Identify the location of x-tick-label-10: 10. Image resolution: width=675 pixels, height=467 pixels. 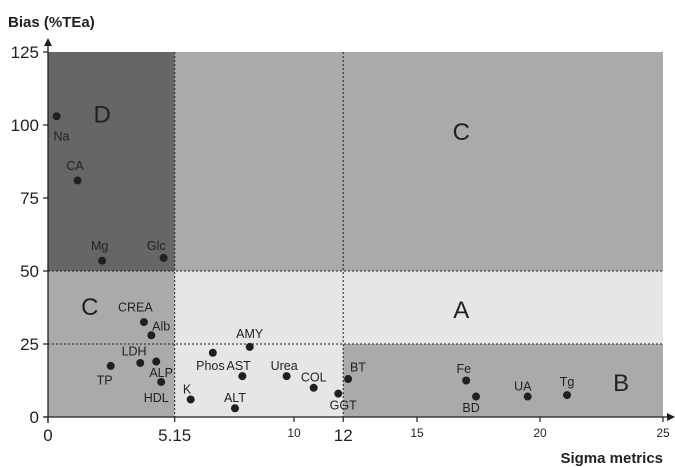
(294, 433).